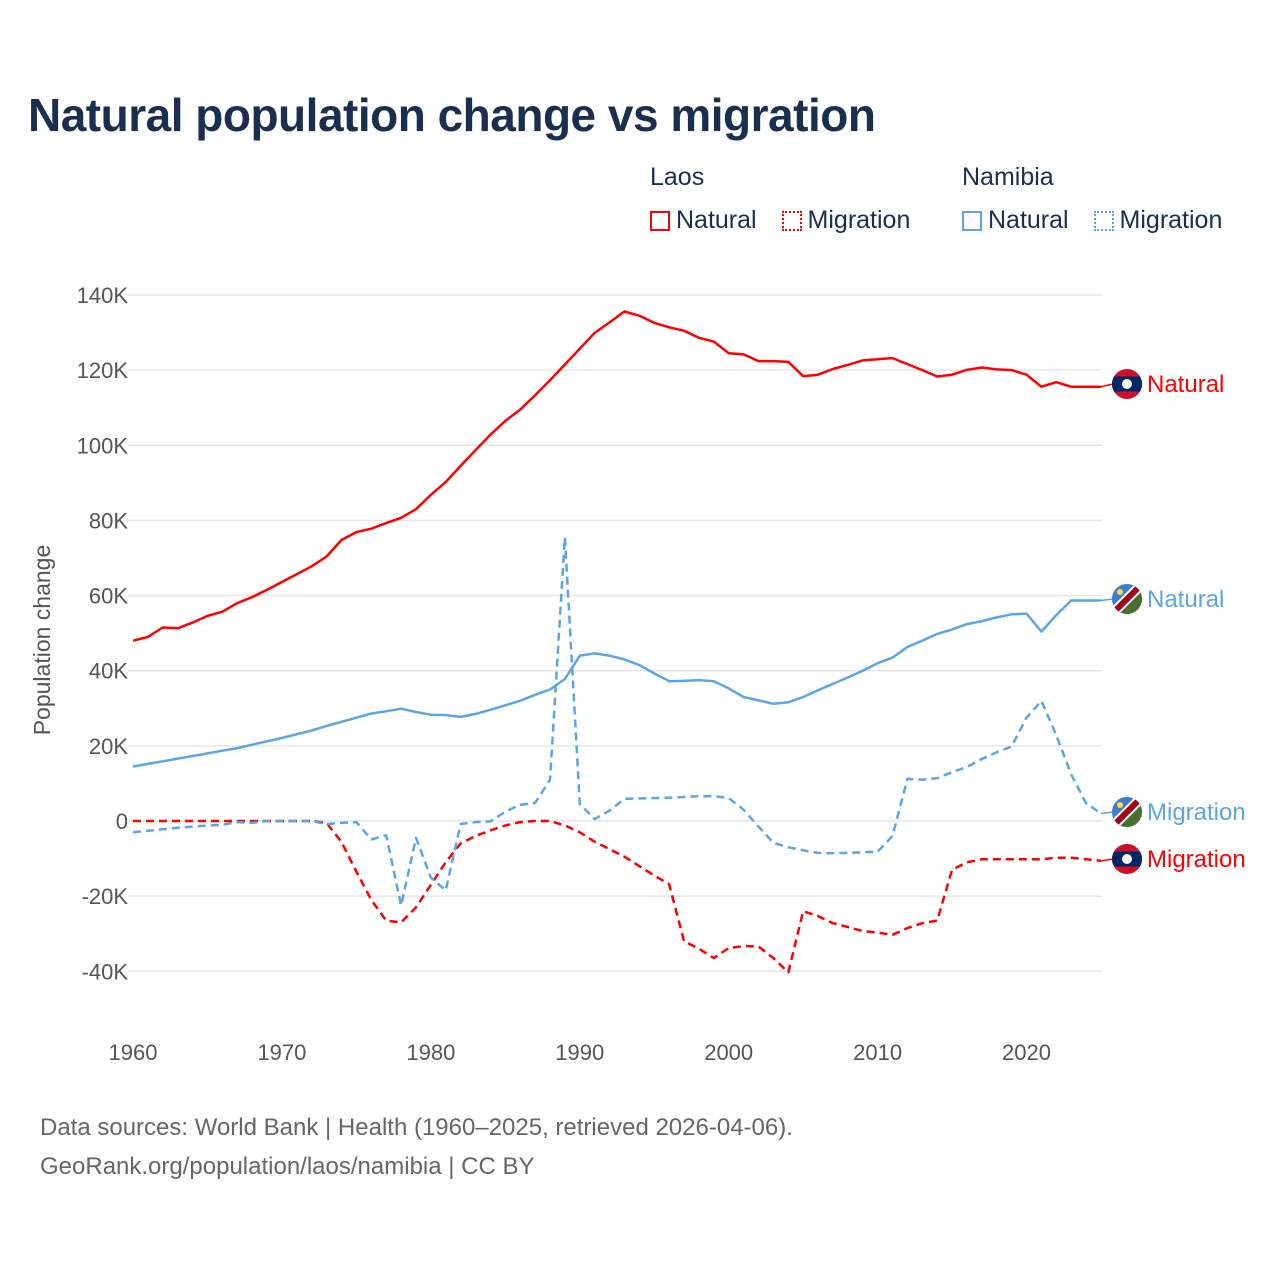 This screenshot has height=1280, width=1280. What do you see at coordinates (122, 821) in the screenshot?
I see `y-tick-label: 0` at bounding box center [122, 821].